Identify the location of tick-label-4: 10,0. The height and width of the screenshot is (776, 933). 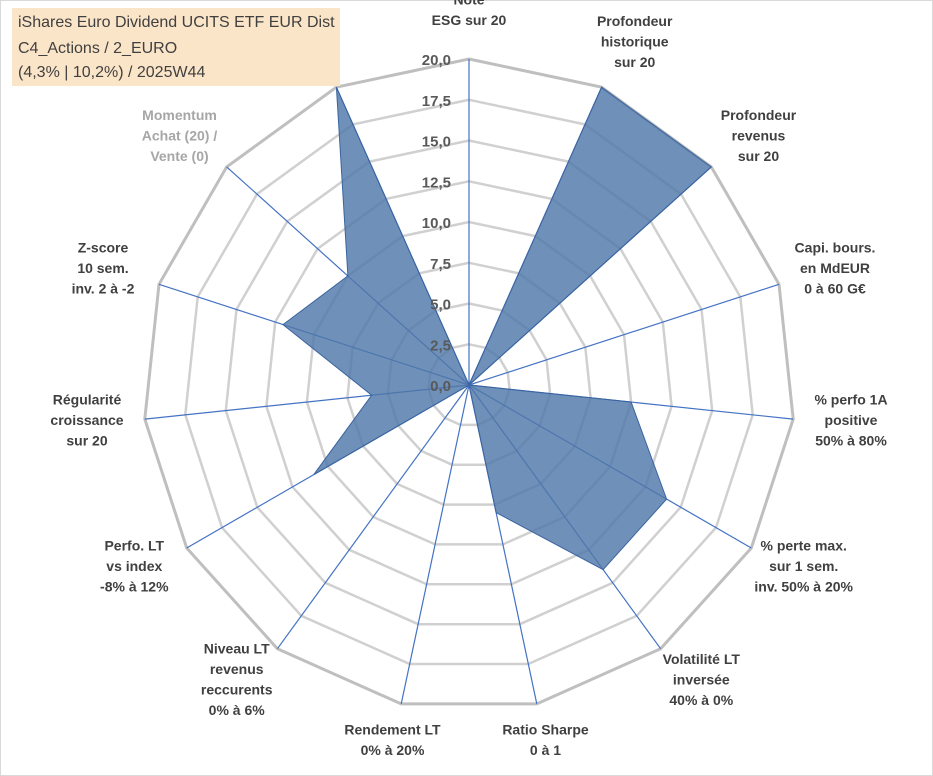
(436, 223).